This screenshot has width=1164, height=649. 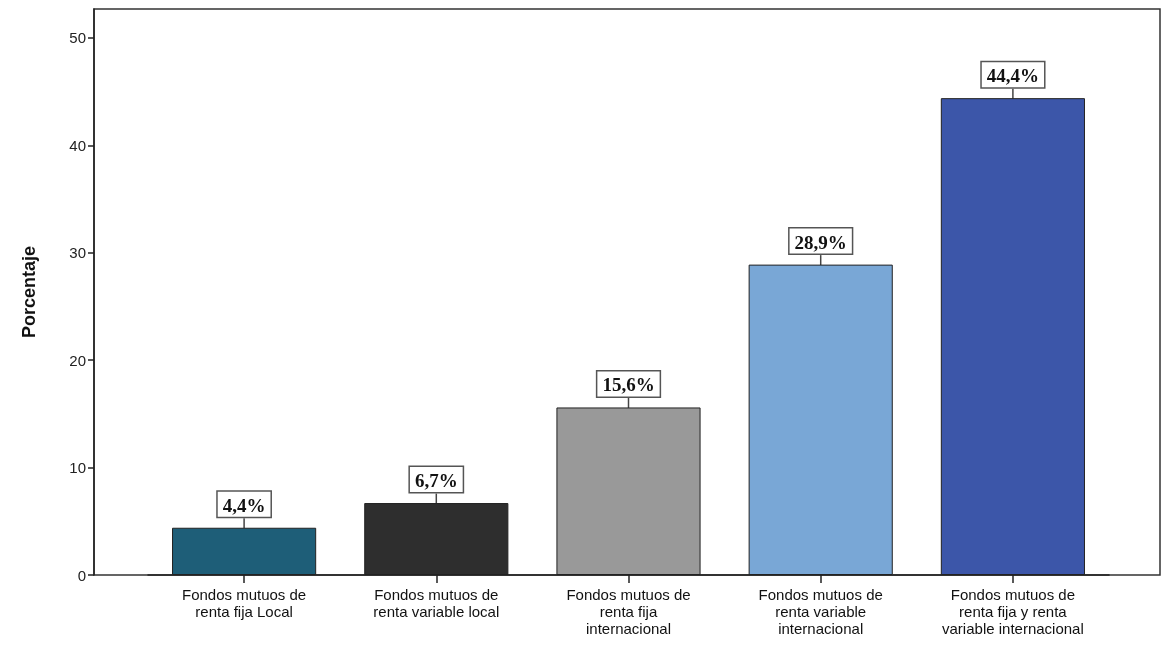 What do you see at coordinates (436, 481) in the screenshot?
I see `data-label: 6,7%` at bounding box center [436, 481].